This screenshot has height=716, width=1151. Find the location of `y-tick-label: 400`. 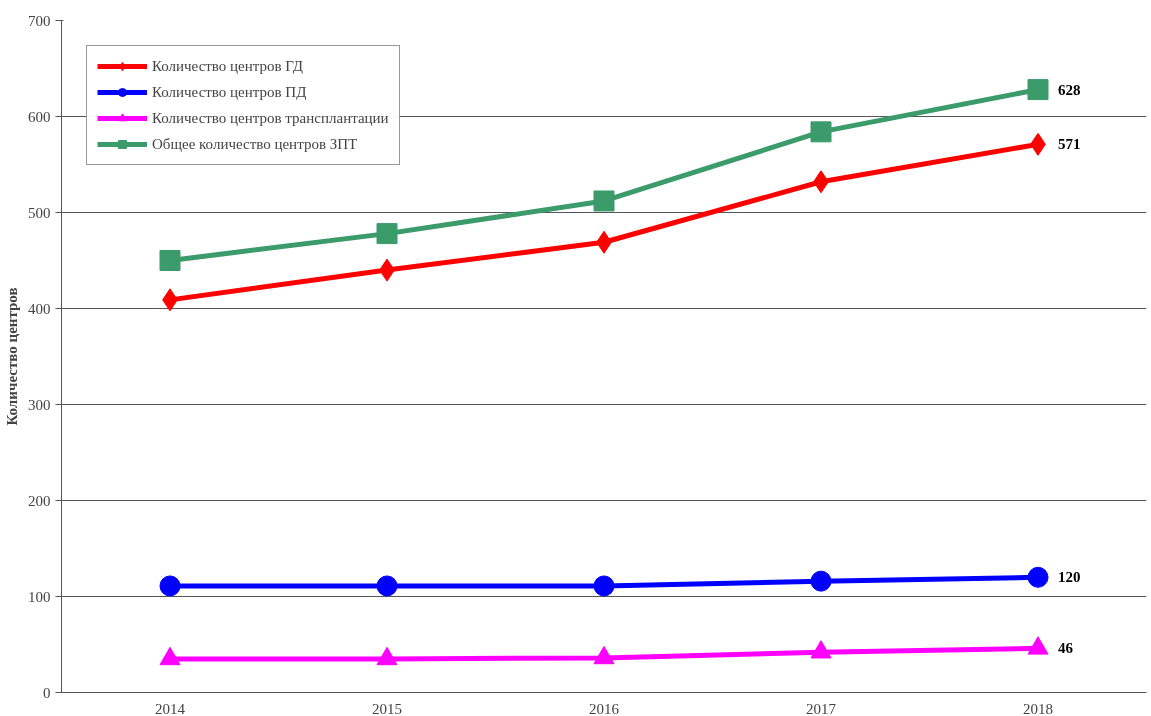

y-tick-label: 400 is located at coordinates (39, 308).